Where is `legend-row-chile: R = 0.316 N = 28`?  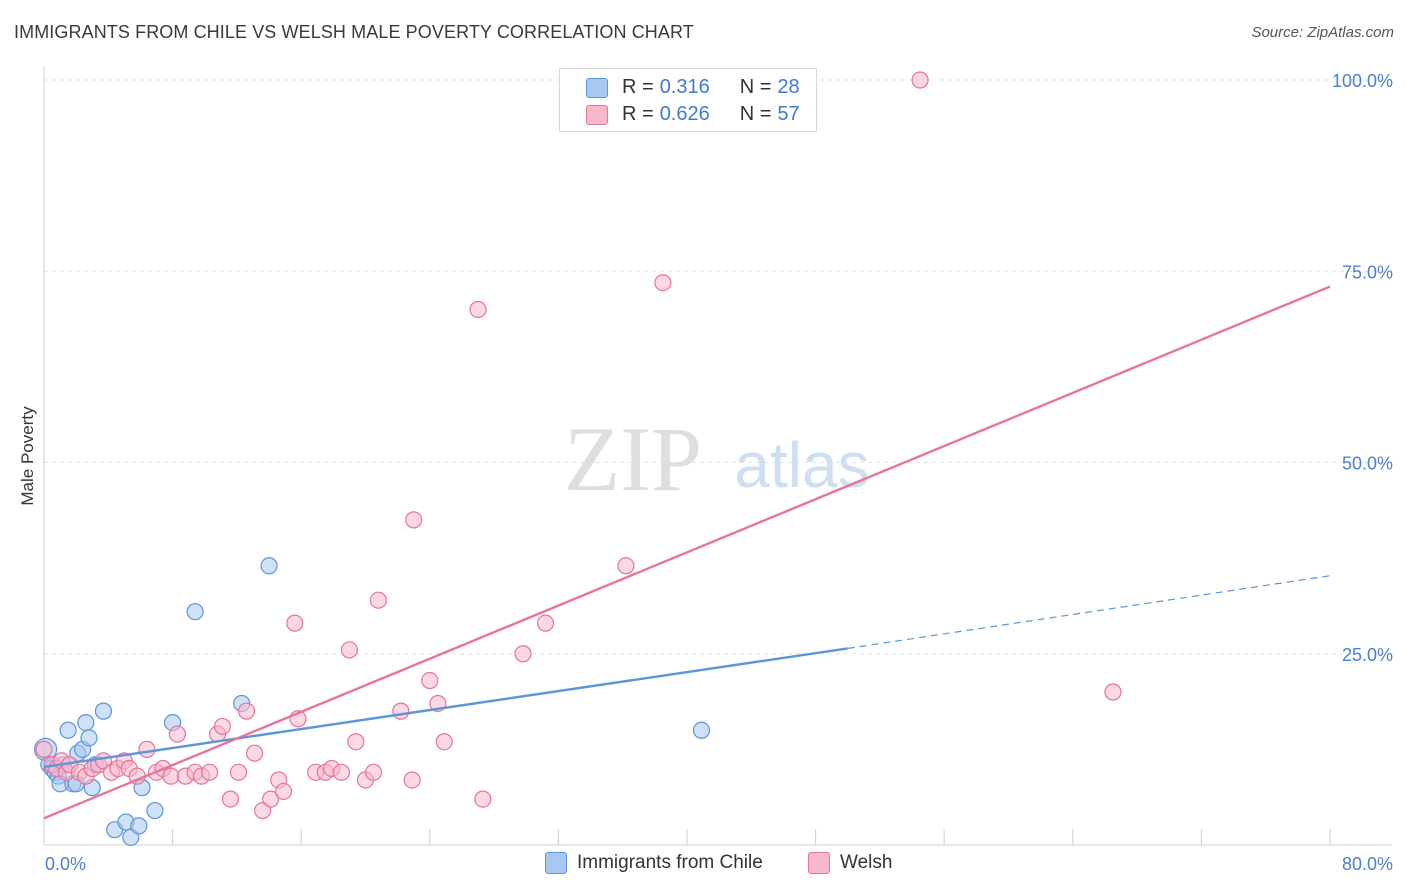
legend-row-chile: R = 0.316 N = 28 is located at coordinates (693, 87).